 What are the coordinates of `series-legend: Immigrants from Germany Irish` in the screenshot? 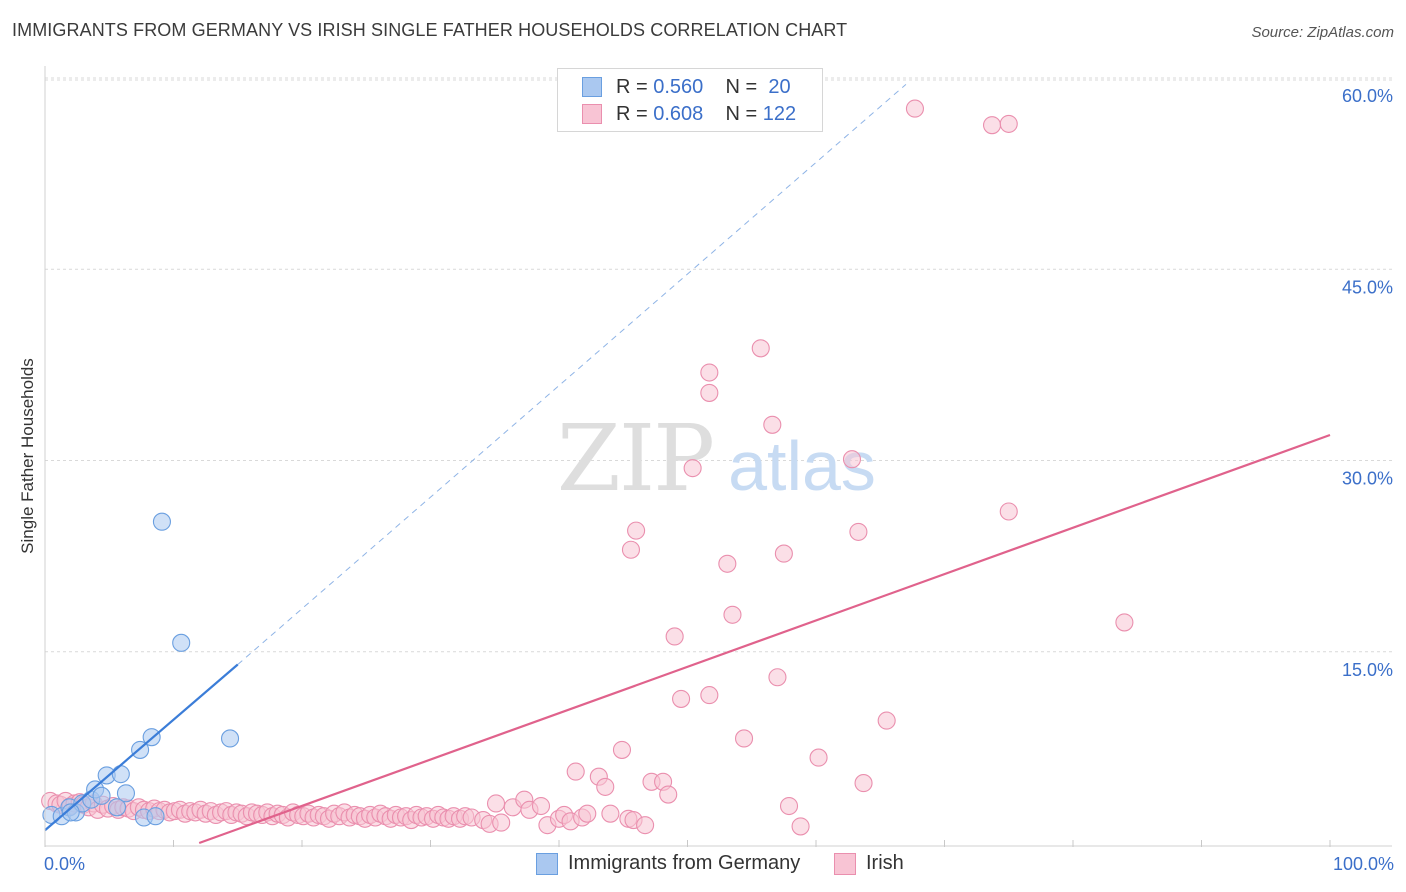 It's located at (703, 865).